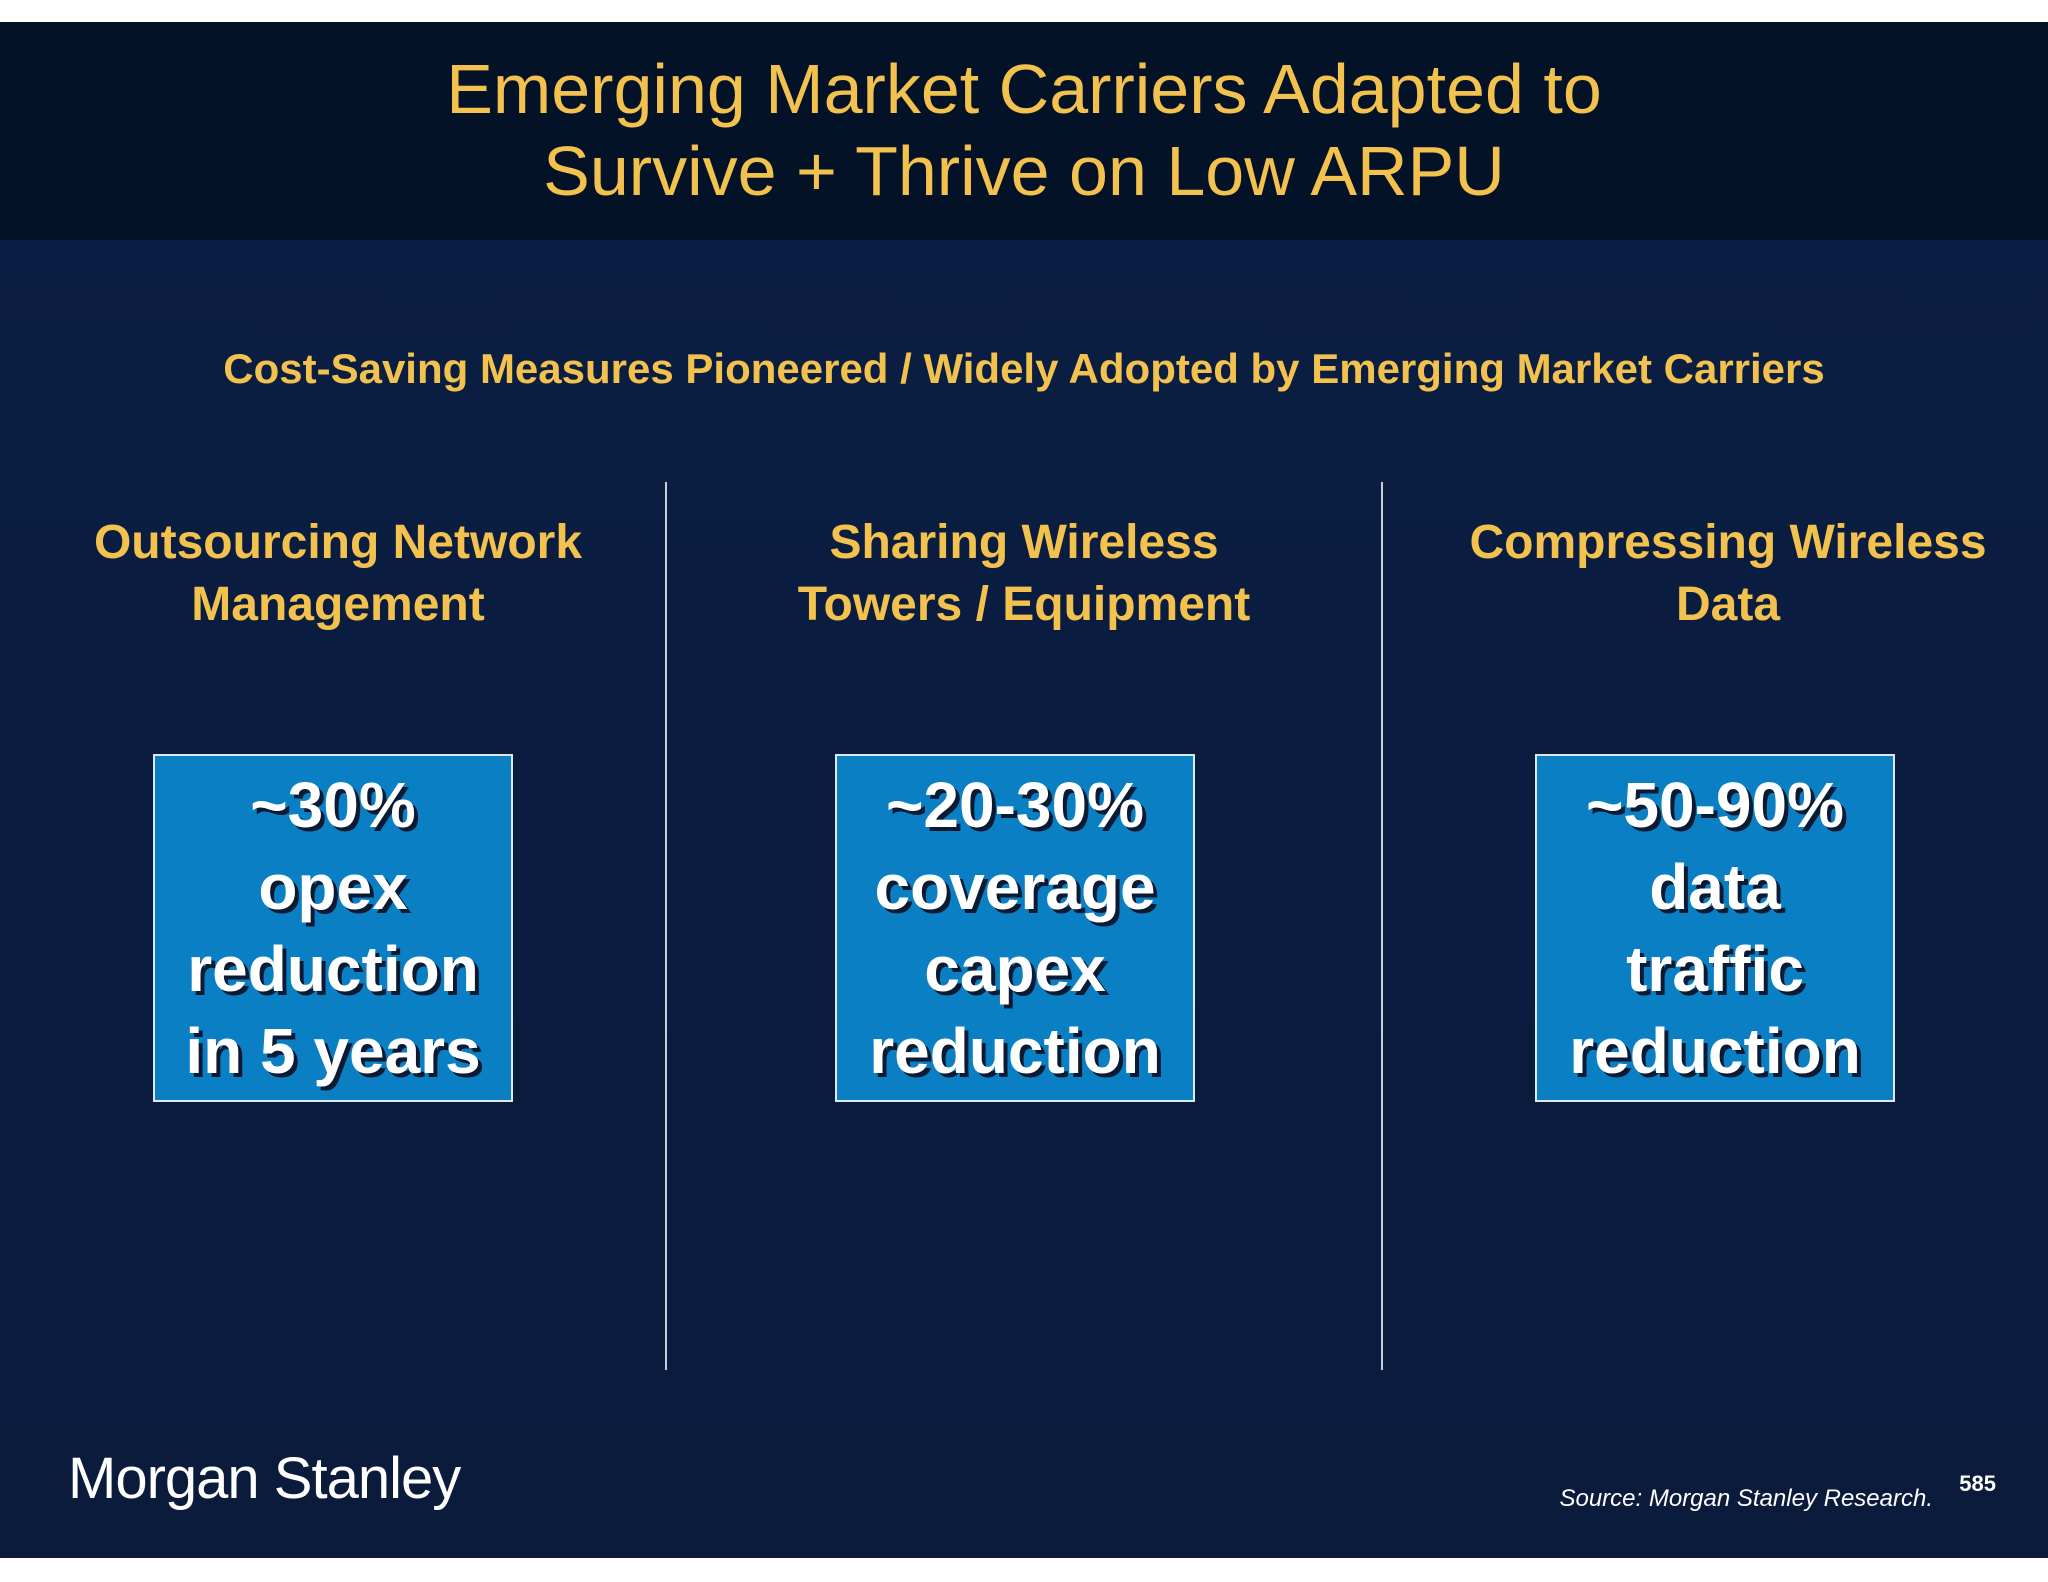 This screenshot has height=1582, width=2048. I want to click on title-band, so click(1024, 131).